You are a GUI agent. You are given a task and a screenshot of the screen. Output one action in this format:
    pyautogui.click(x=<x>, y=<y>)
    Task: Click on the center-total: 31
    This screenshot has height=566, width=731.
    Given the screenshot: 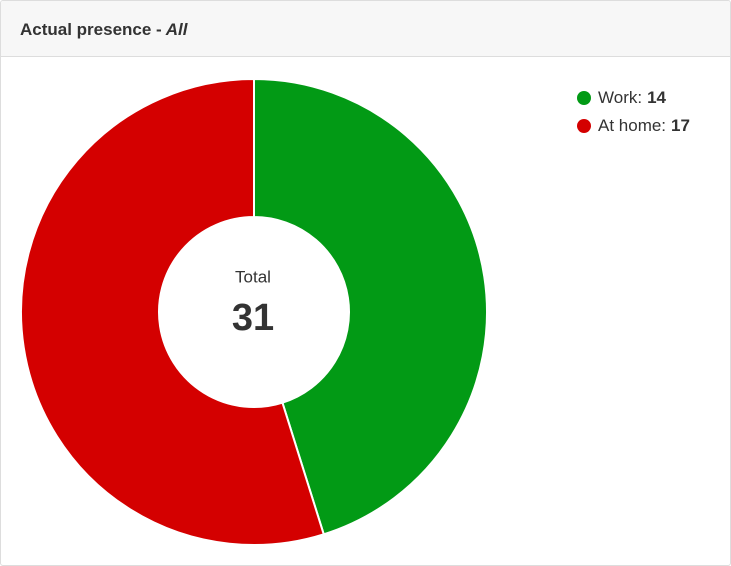 What is the action you would take?
    pyautogui.click(x=253, y=318)
    